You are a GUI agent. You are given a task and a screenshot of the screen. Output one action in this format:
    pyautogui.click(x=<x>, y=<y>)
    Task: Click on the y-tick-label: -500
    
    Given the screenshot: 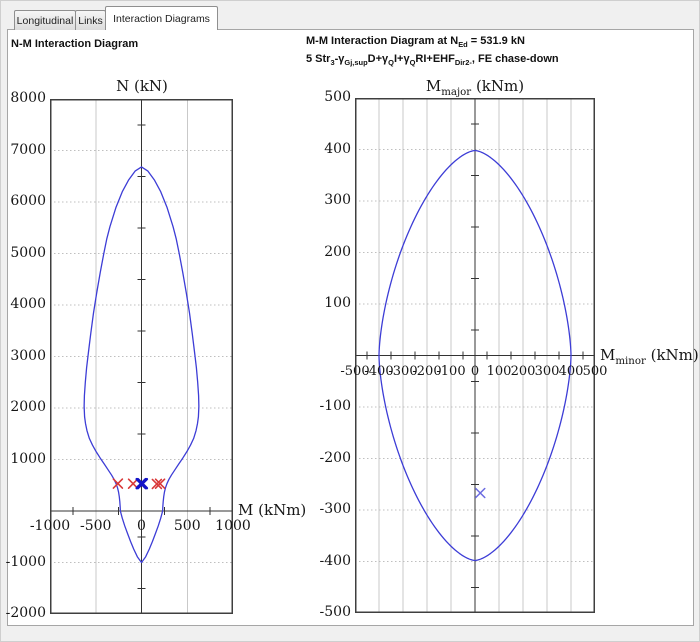 What is the action you would take?
    pyautogui.click(x=335, y=612)
    